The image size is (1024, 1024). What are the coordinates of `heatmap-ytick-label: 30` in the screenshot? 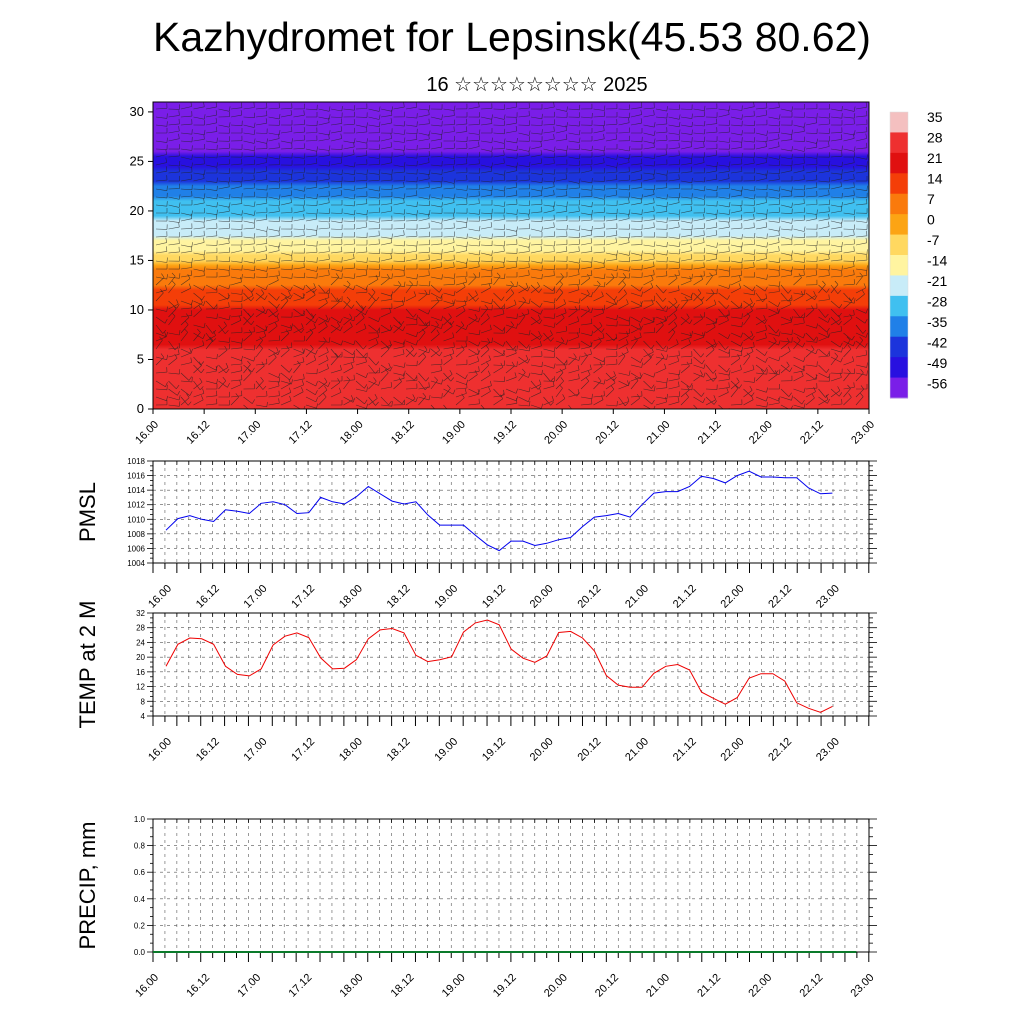 It's located at (137, 111).